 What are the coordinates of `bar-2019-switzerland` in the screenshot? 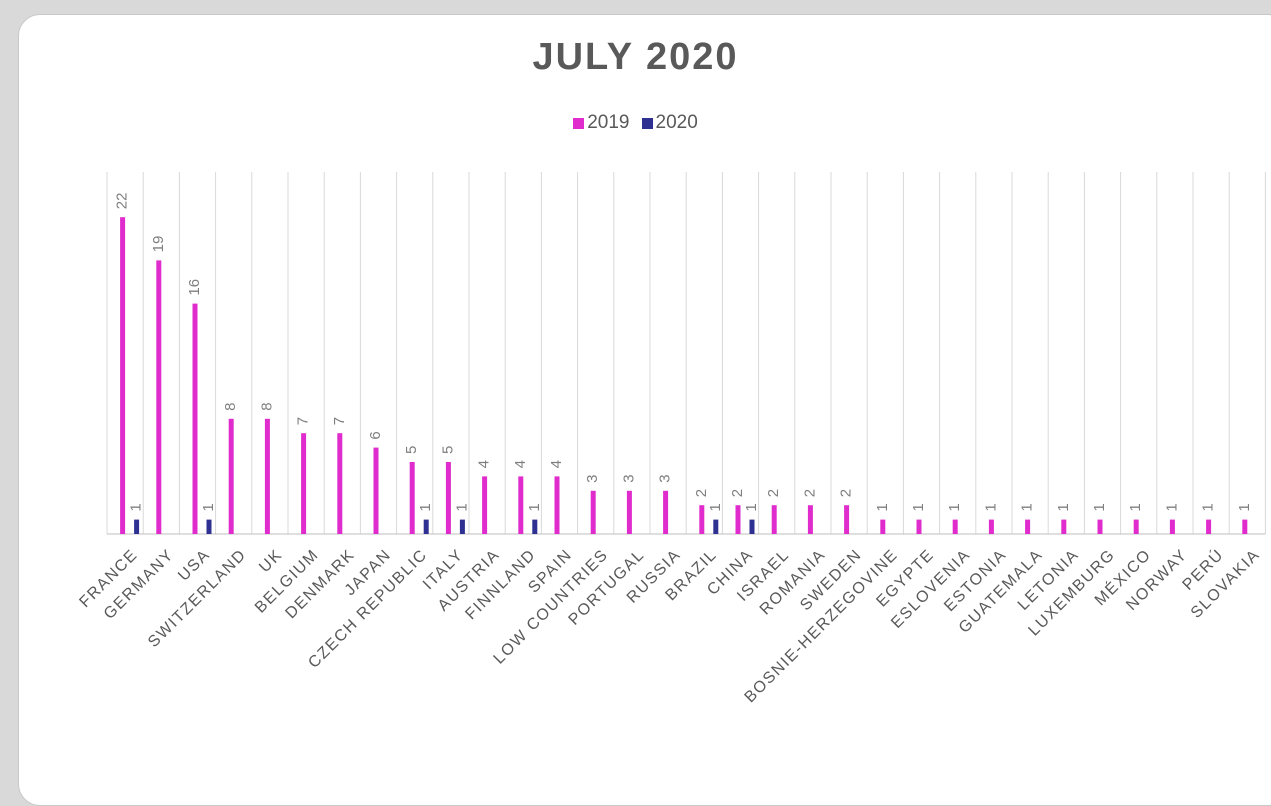 It's located at (231, 476).